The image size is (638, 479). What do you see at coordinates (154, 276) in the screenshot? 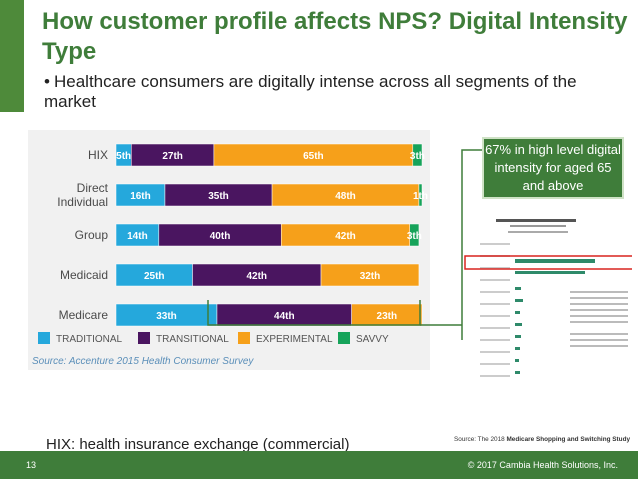
I see `data-label: 25th` at bounding box center [154, 276].